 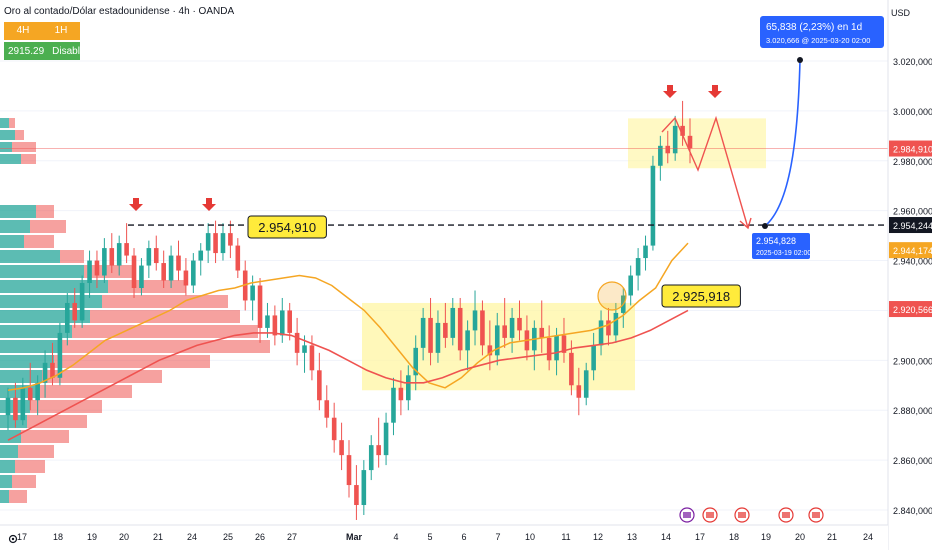 I want to click on y-tick-label: 2.840,000, so click(x=912, y=511).